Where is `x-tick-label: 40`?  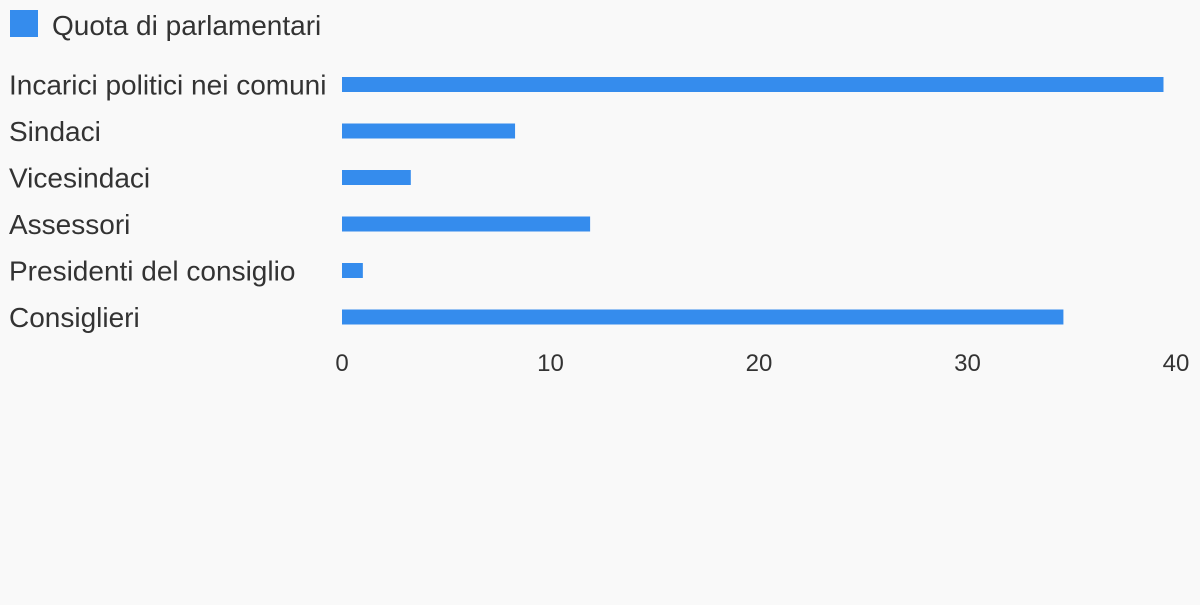
x-tick-label: 40 is located at coordinates (1176, 363).